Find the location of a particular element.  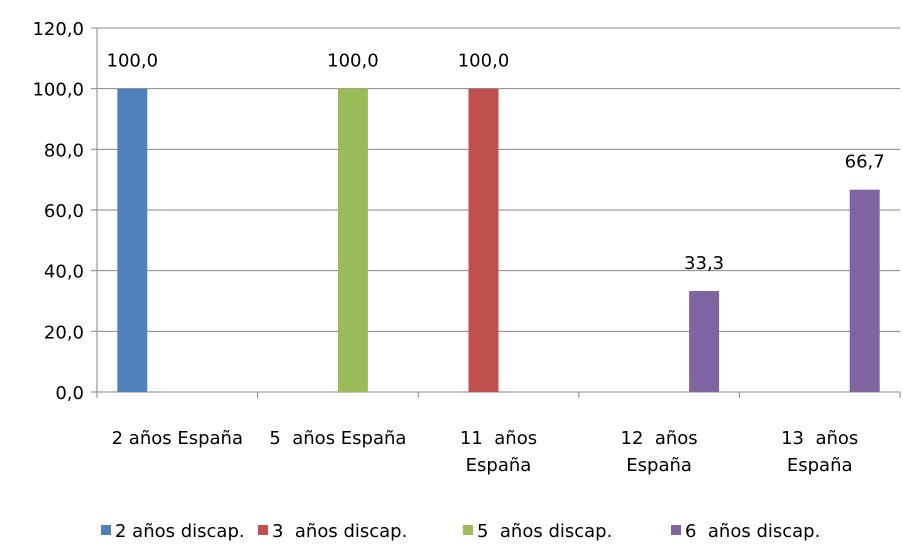

x-tick-label: 11 años España is located at coordinates (498, 452).